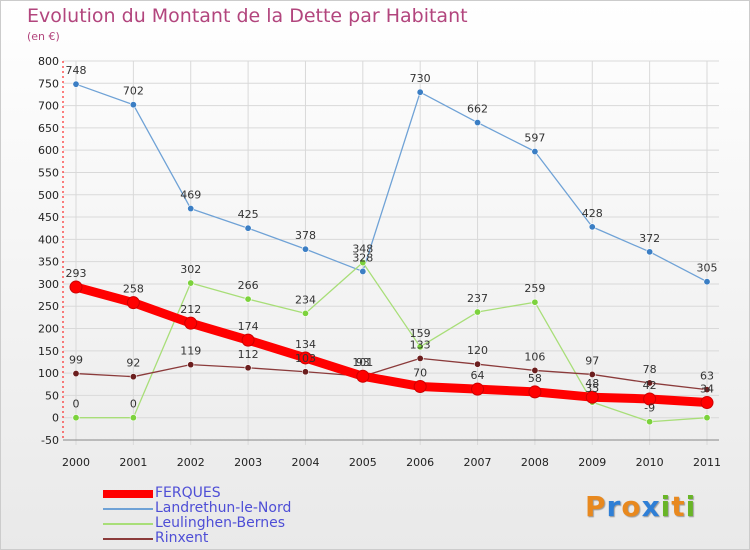 The image size is (750, 550). Describe the element at coordinates (76, 70) in the screenshot. I see `data-label: 748` at that location.